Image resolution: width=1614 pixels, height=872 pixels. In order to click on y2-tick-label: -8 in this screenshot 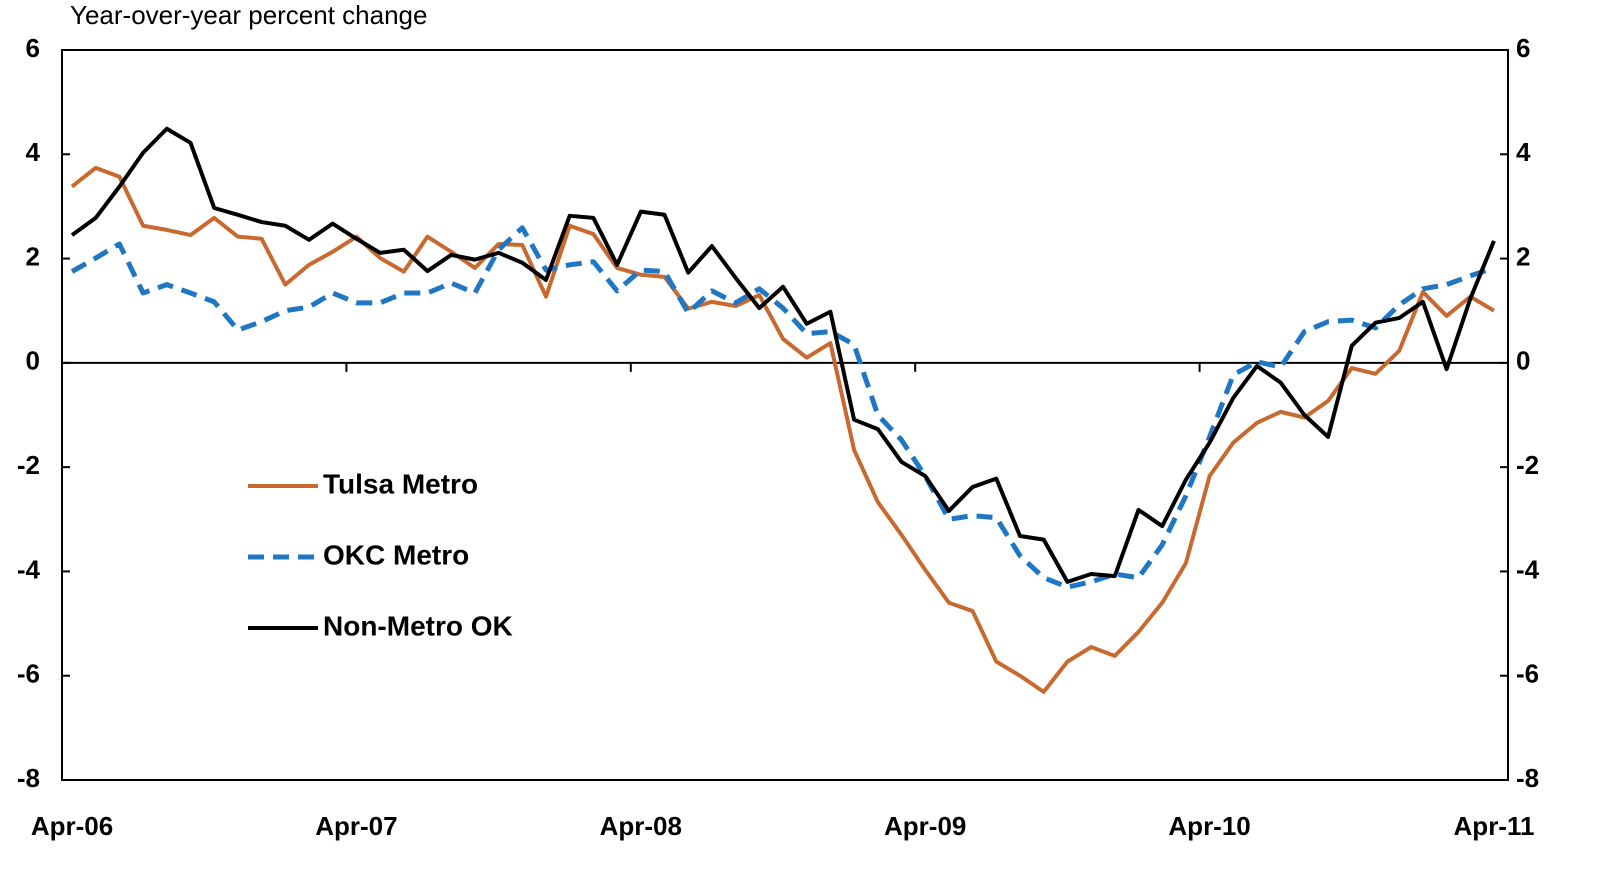, I will do `click(1527, 778)`.